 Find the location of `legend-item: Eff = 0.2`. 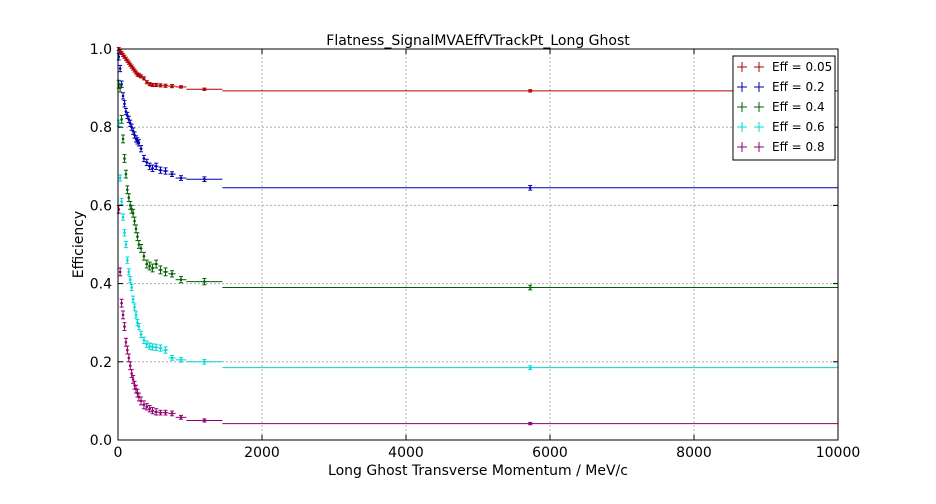

legend-item: Eff = 0.2 is located at coordinates (781, 87).